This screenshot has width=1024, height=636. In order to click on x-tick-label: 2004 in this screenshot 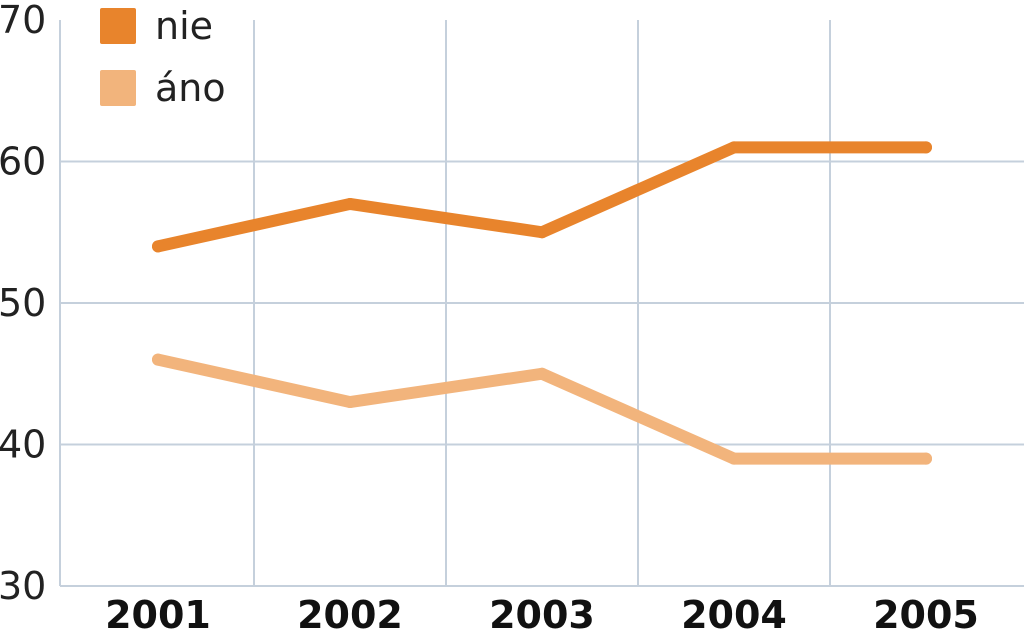, I will do `click(734, 614)`.